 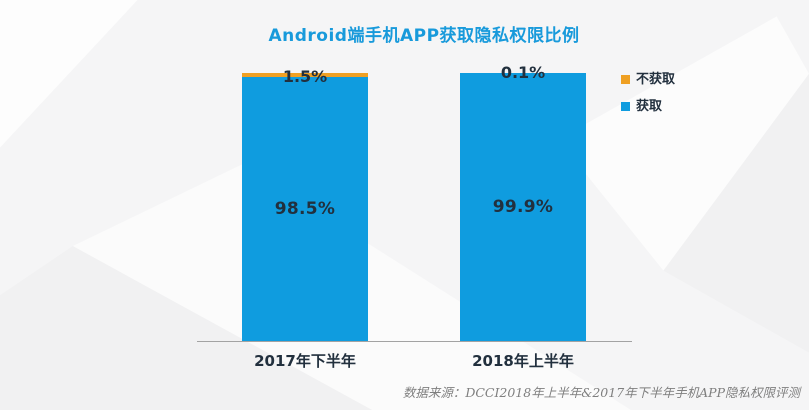 What do you see at coordinates (625, 106) in the screenshot?
I see `legend-swatch-blue` at bounding box center [625, 106].